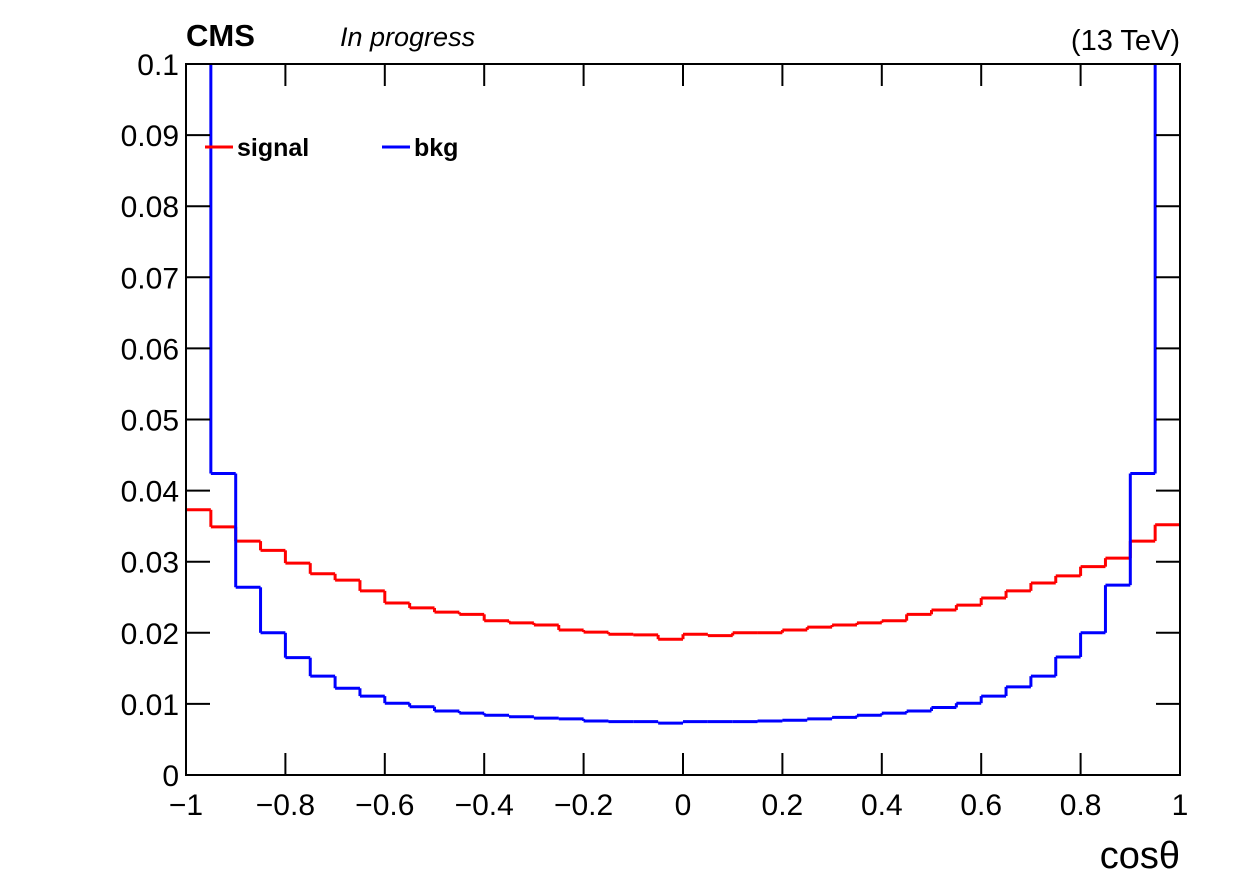 The image size is (1242, 893). I want to click on y-tick-label: 0.01, so click(150, 705).